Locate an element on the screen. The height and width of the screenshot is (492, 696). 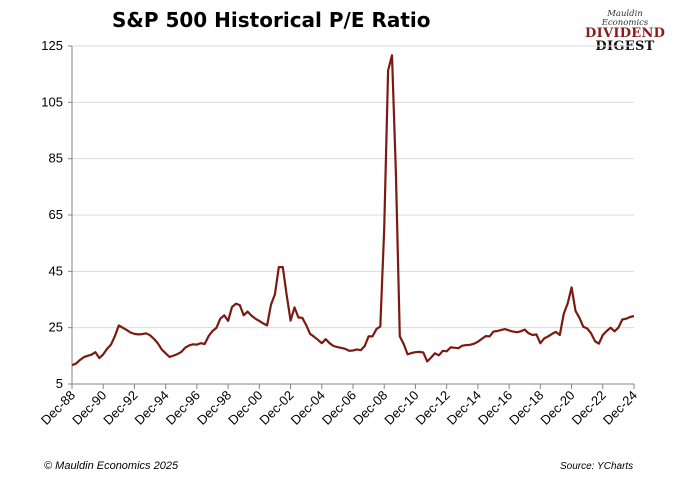
x-tick-label: Dec-90 is located at coordinates (89, 408).